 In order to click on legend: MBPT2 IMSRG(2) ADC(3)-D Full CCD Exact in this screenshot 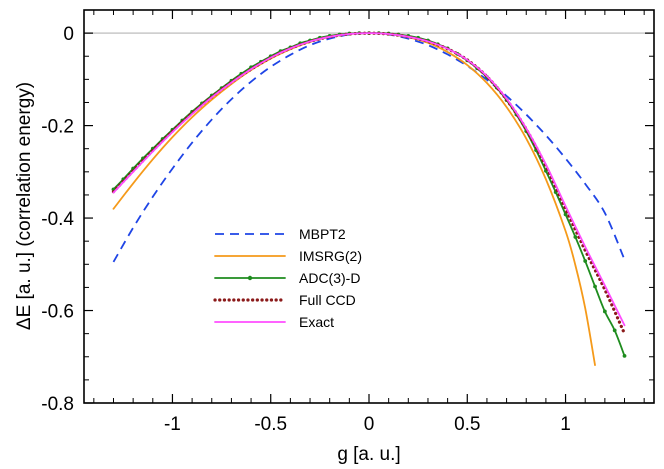, I will do `click(287, 278)`.